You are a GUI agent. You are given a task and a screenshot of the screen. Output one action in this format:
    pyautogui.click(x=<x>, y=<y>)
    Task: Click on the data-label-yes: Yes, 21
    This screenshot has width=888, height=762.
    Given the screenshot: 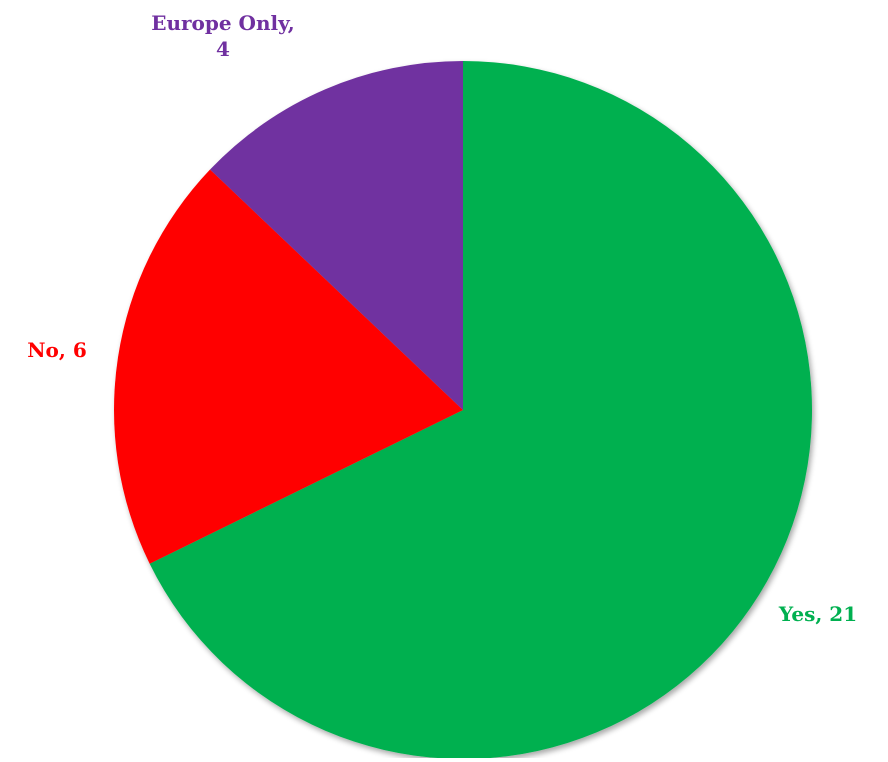 What is the action you would take?
    pyautogui.click(x=817, y=614)
    